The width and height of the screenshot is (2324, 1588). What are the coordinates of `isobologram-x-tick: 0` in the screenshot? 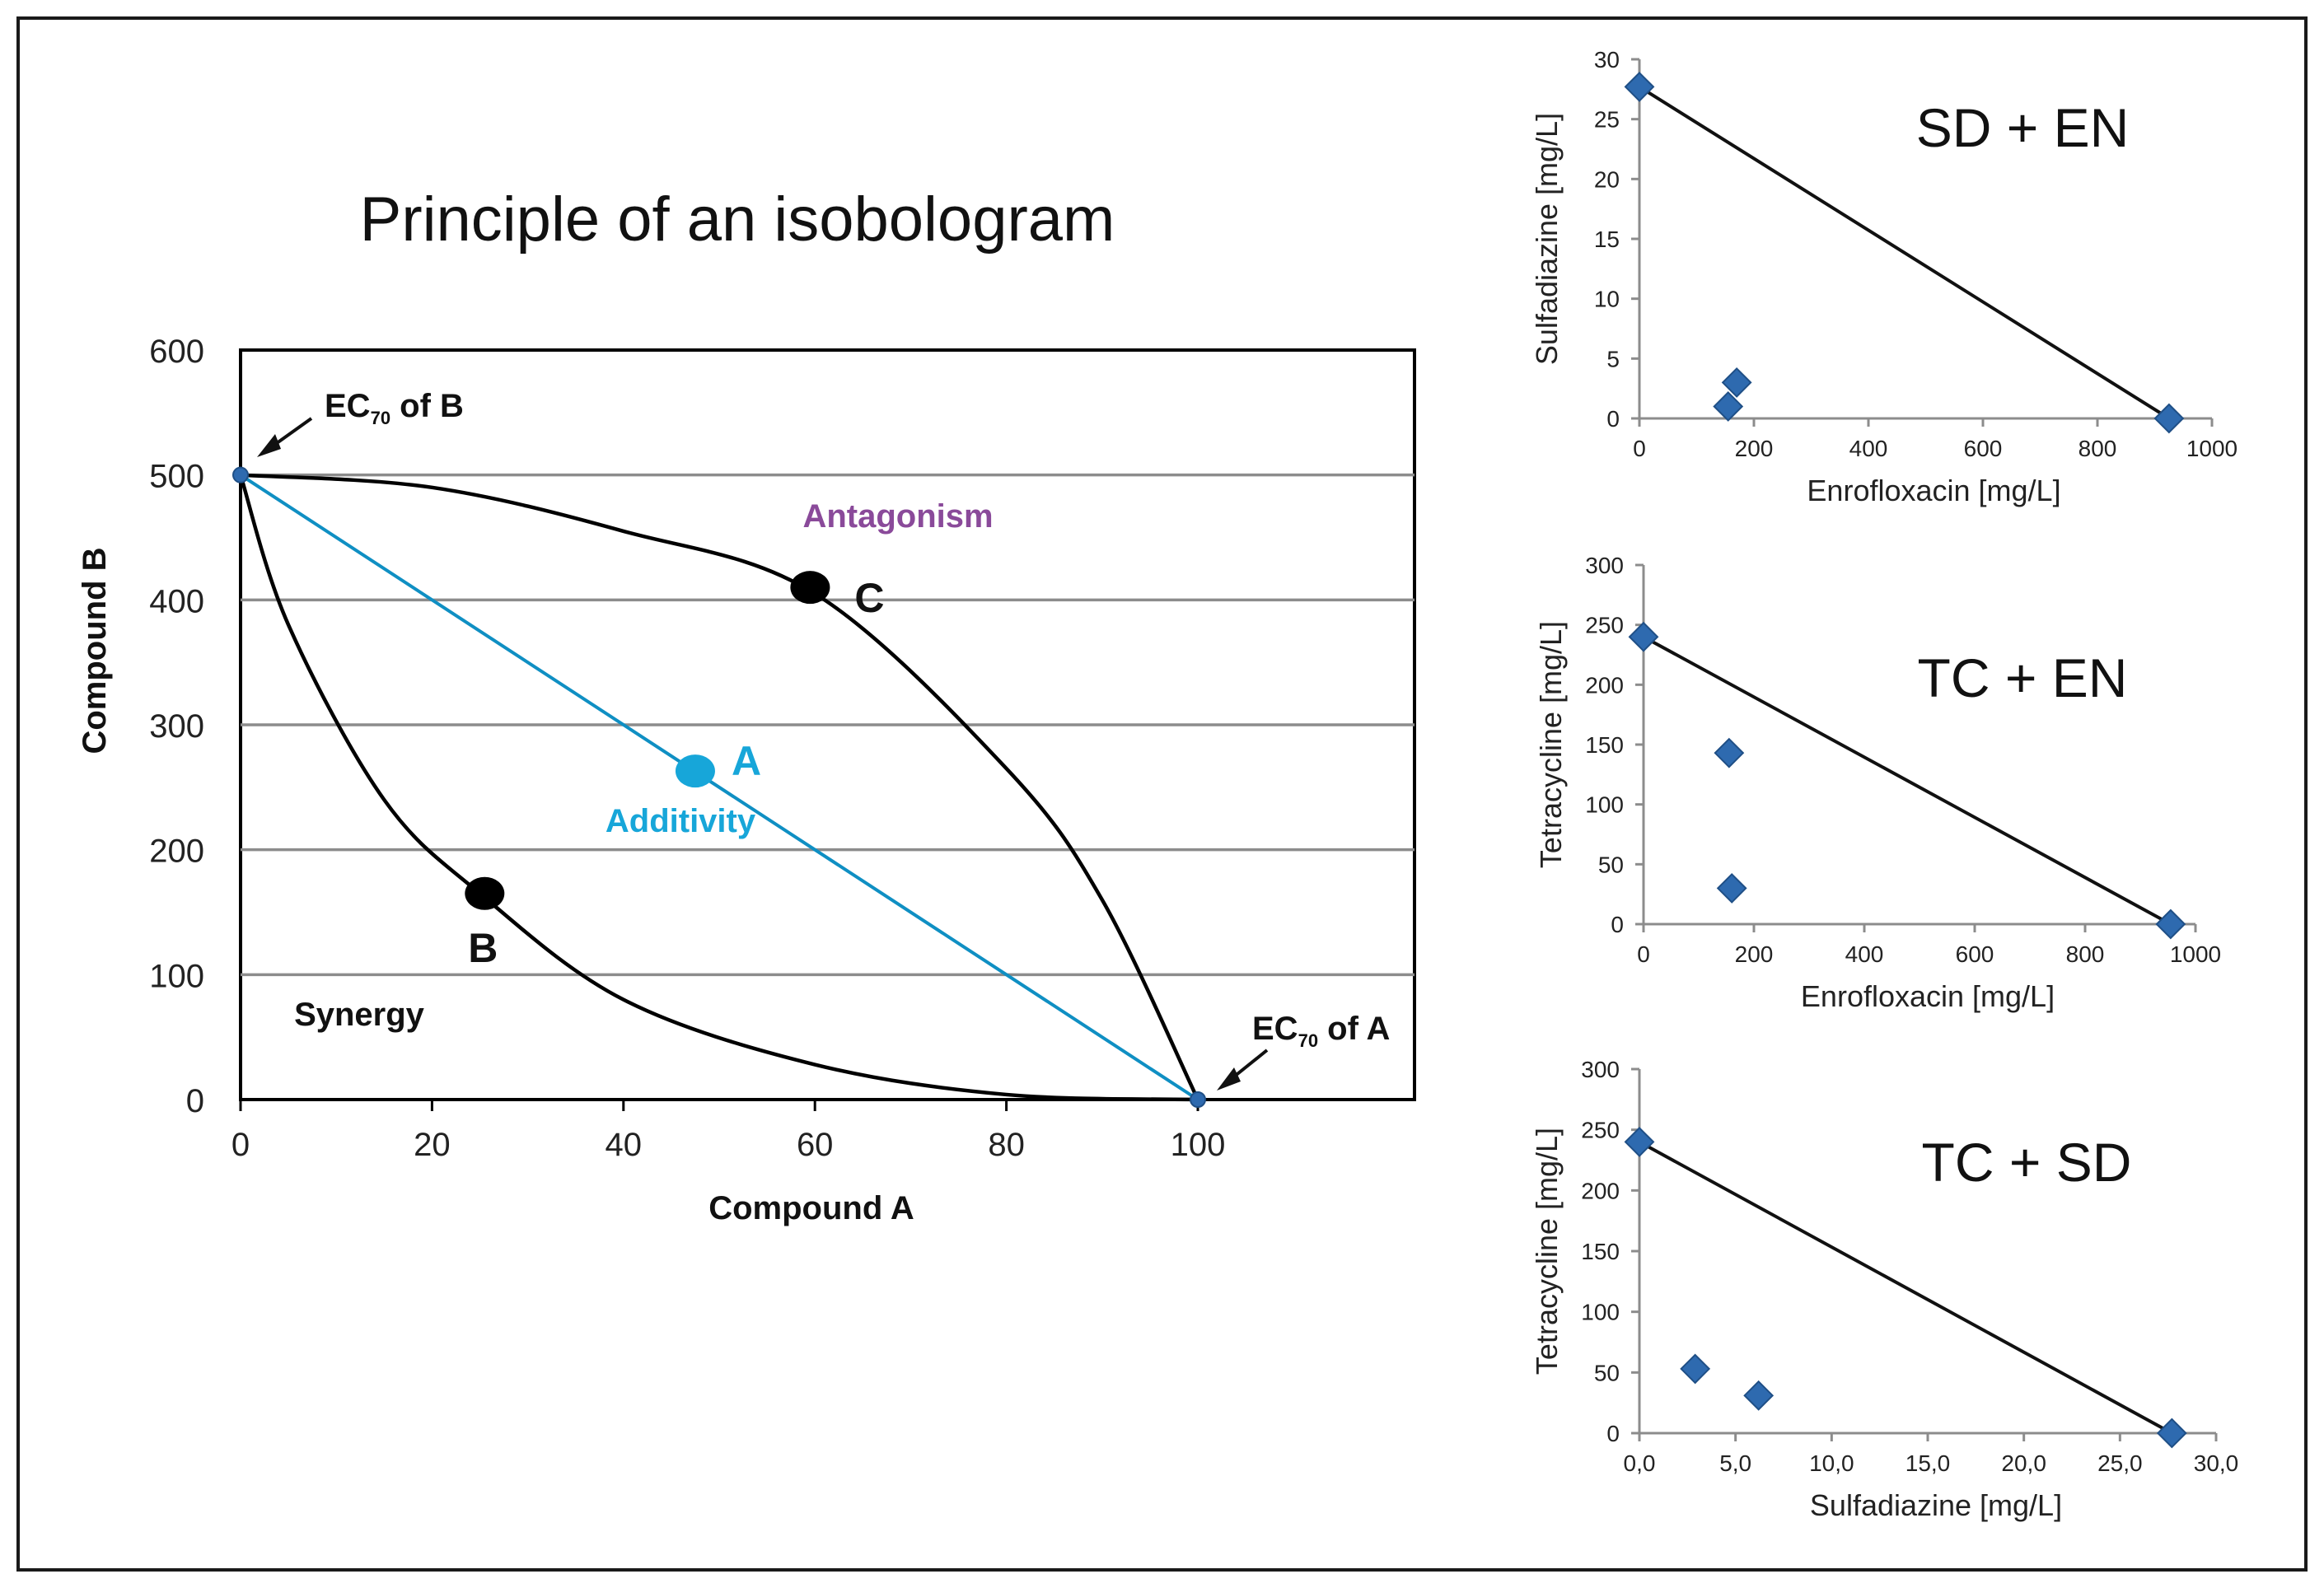 It's located at (241, 1145).